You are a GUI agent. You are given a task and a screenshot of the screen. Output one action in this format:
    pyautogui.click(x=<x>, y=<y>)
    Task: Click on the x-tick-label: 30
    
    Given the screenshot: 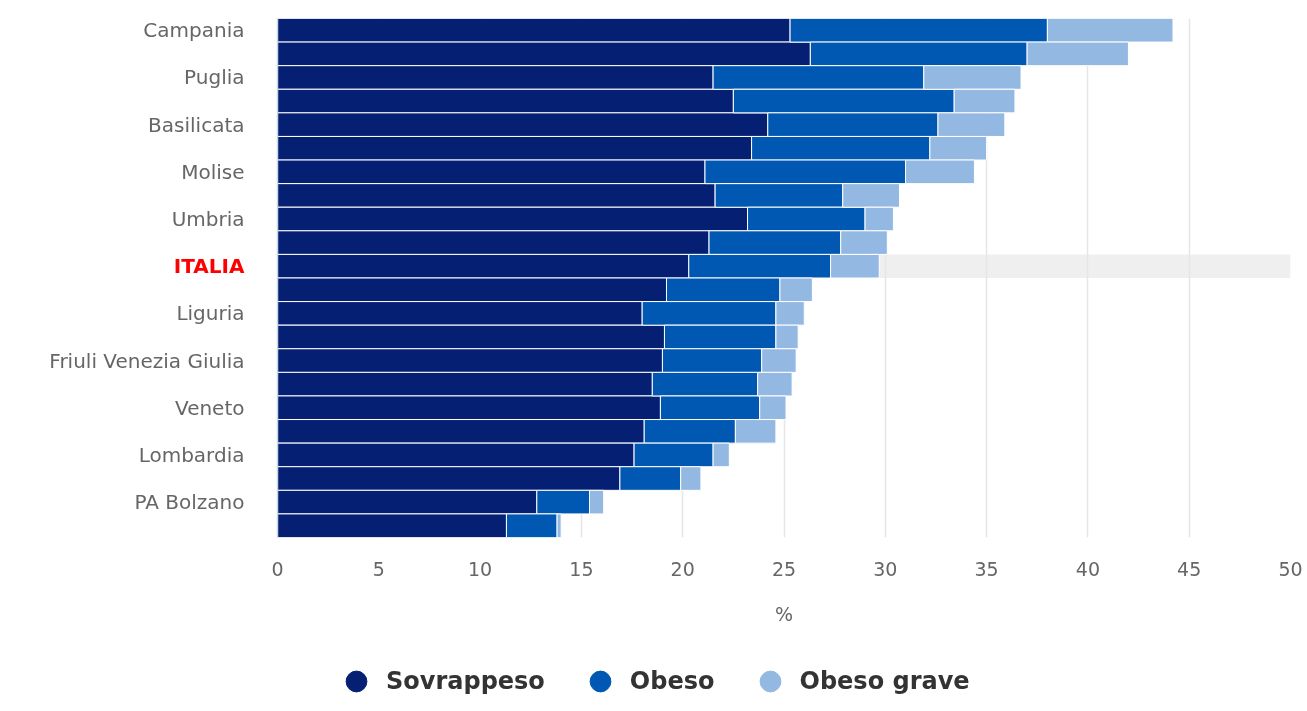 What is the action you would take?
    pyautogui.click(x=885, y=568)
    